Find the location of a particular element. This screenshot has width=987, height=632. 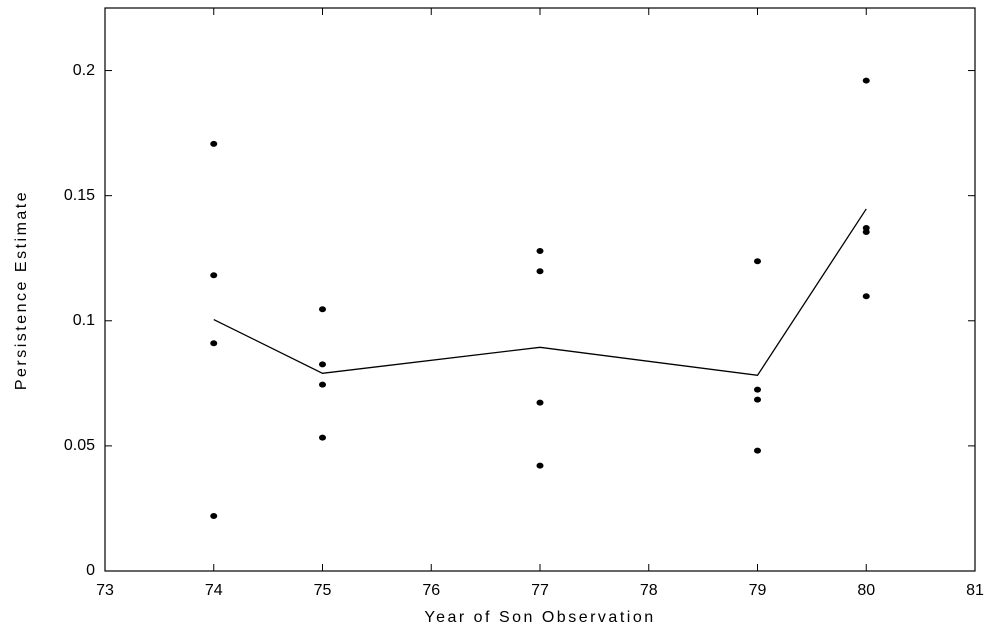

x-tick-label: 75 is located at coordinates (323, 590).